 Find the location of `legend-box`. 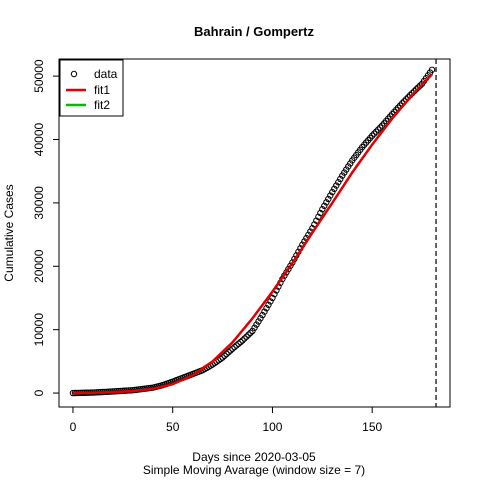

legend-box is located at coordinates (91, 88).